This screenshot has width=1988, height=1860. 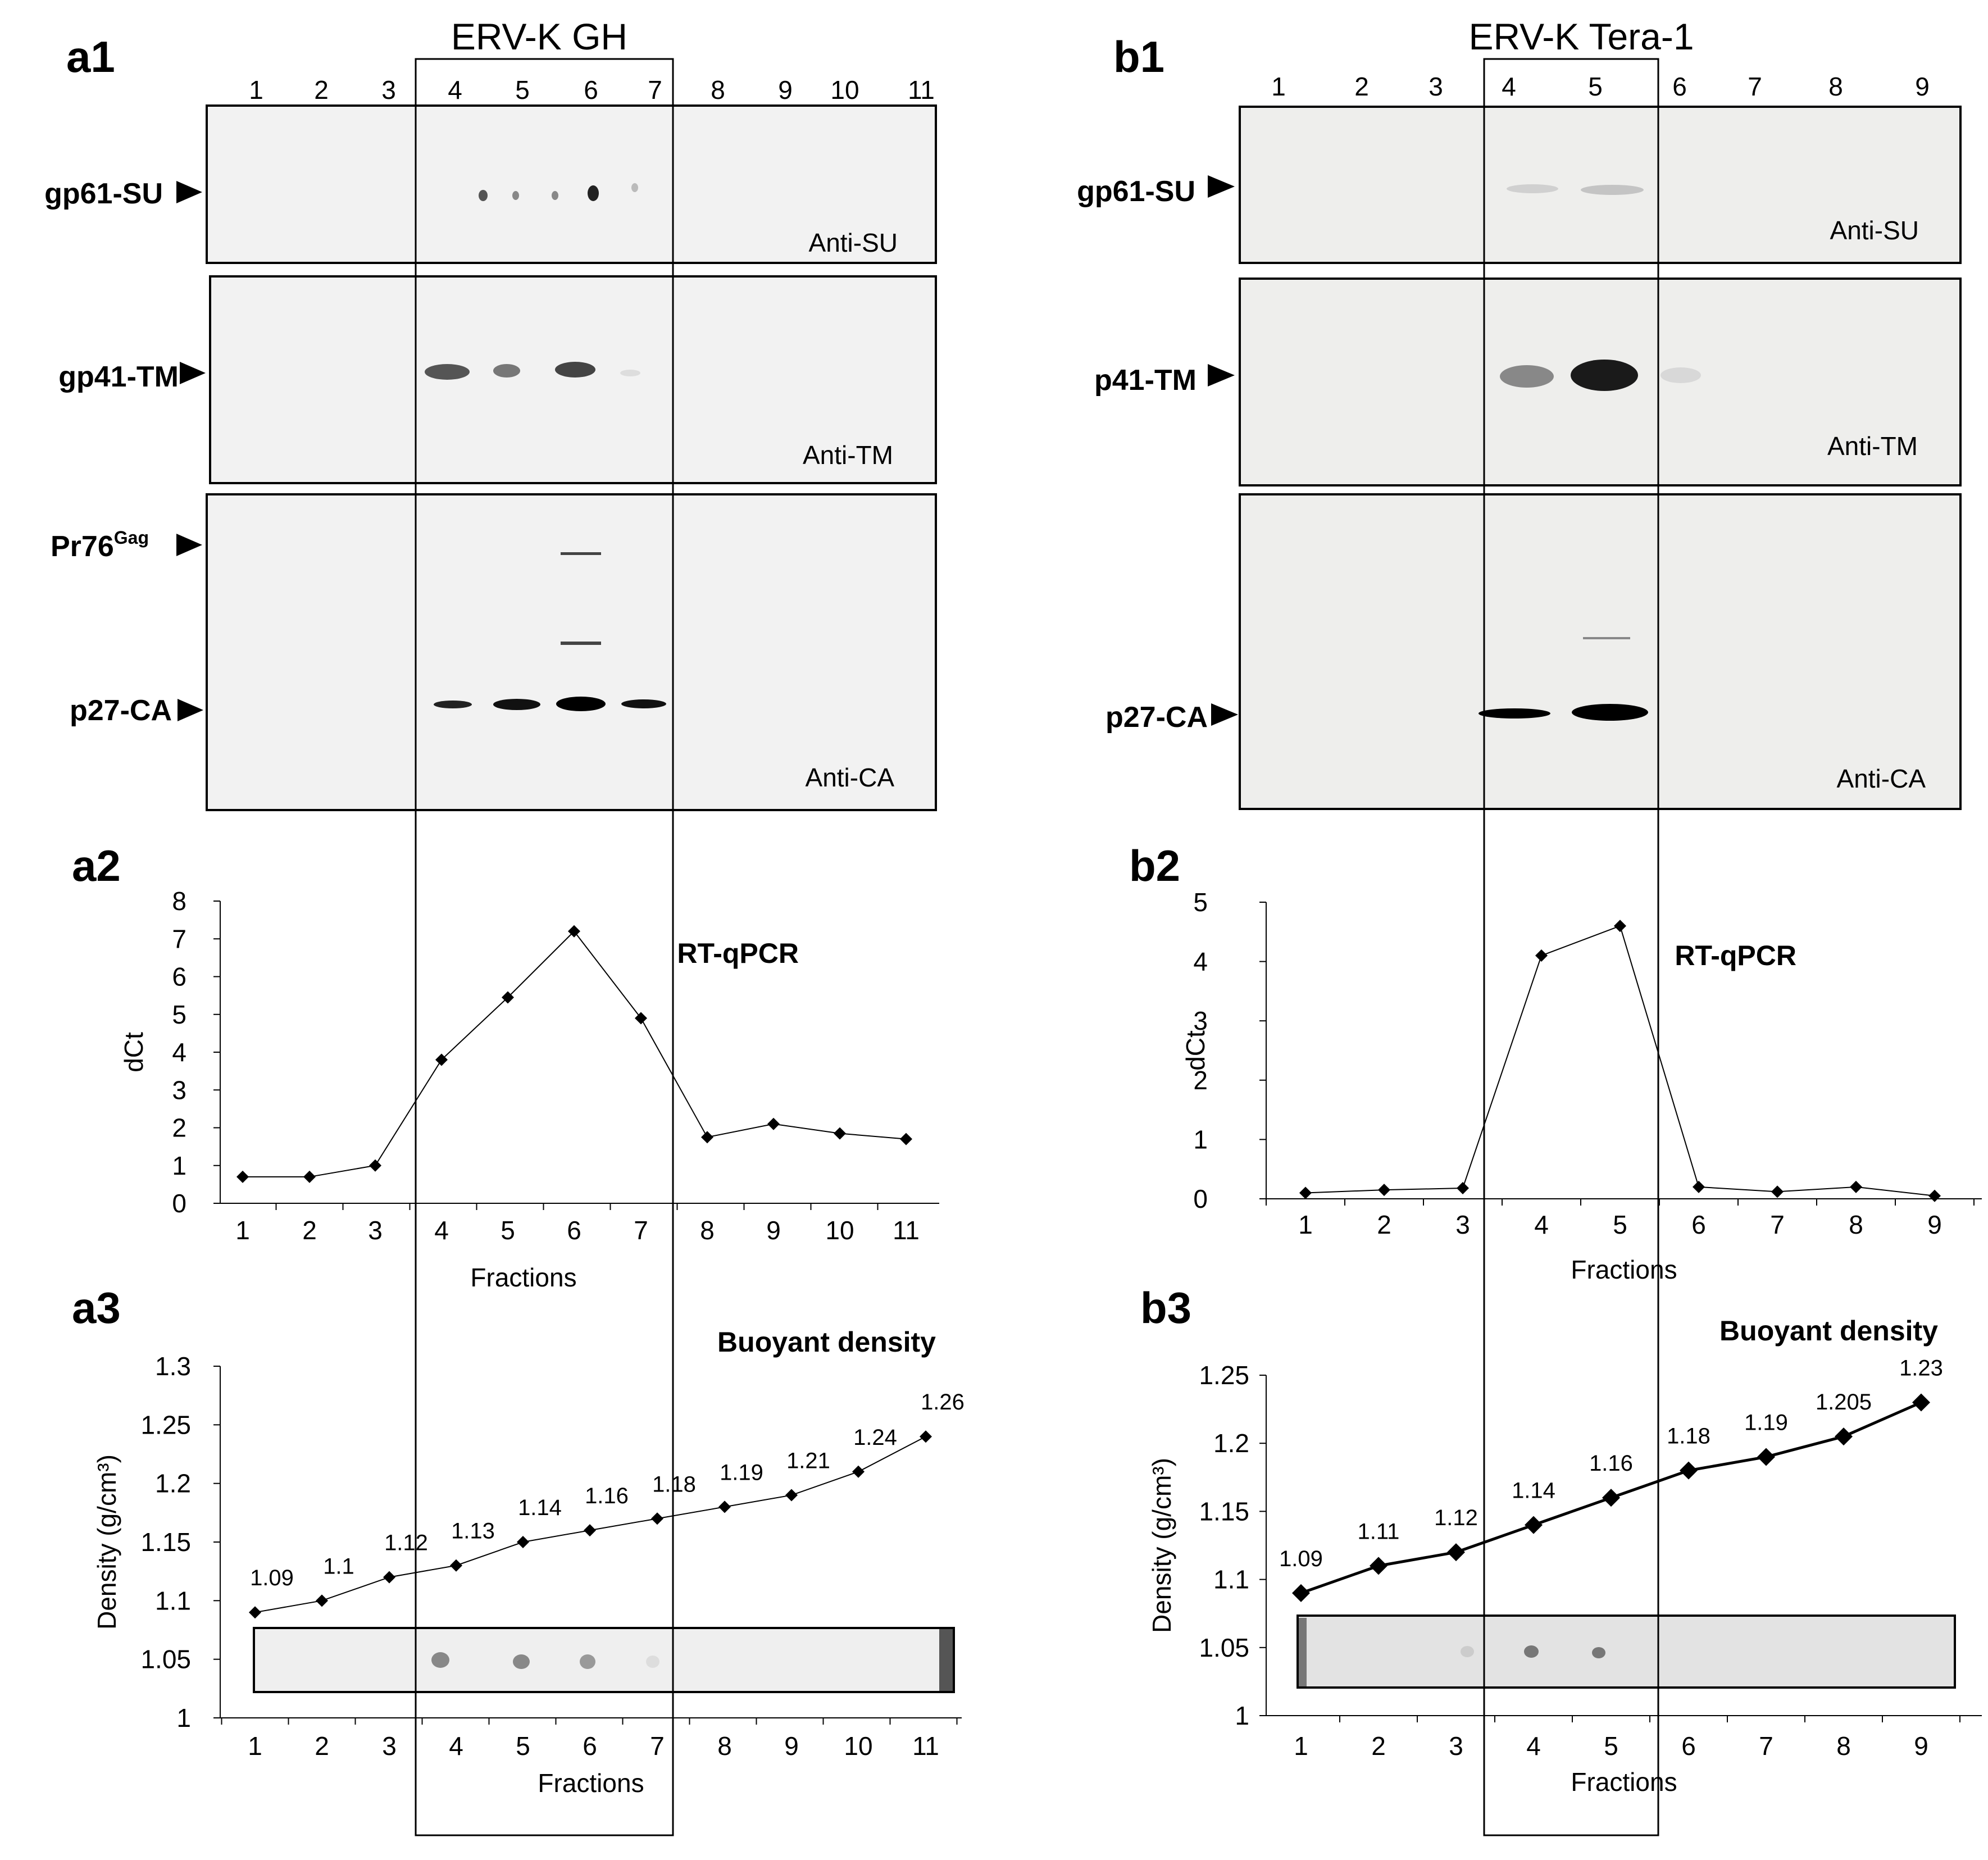 What do you see at coordinates (1379, 1746) in the screenshot?
I see `x-tick-label: 2` at bounding box center [1379, 1746].